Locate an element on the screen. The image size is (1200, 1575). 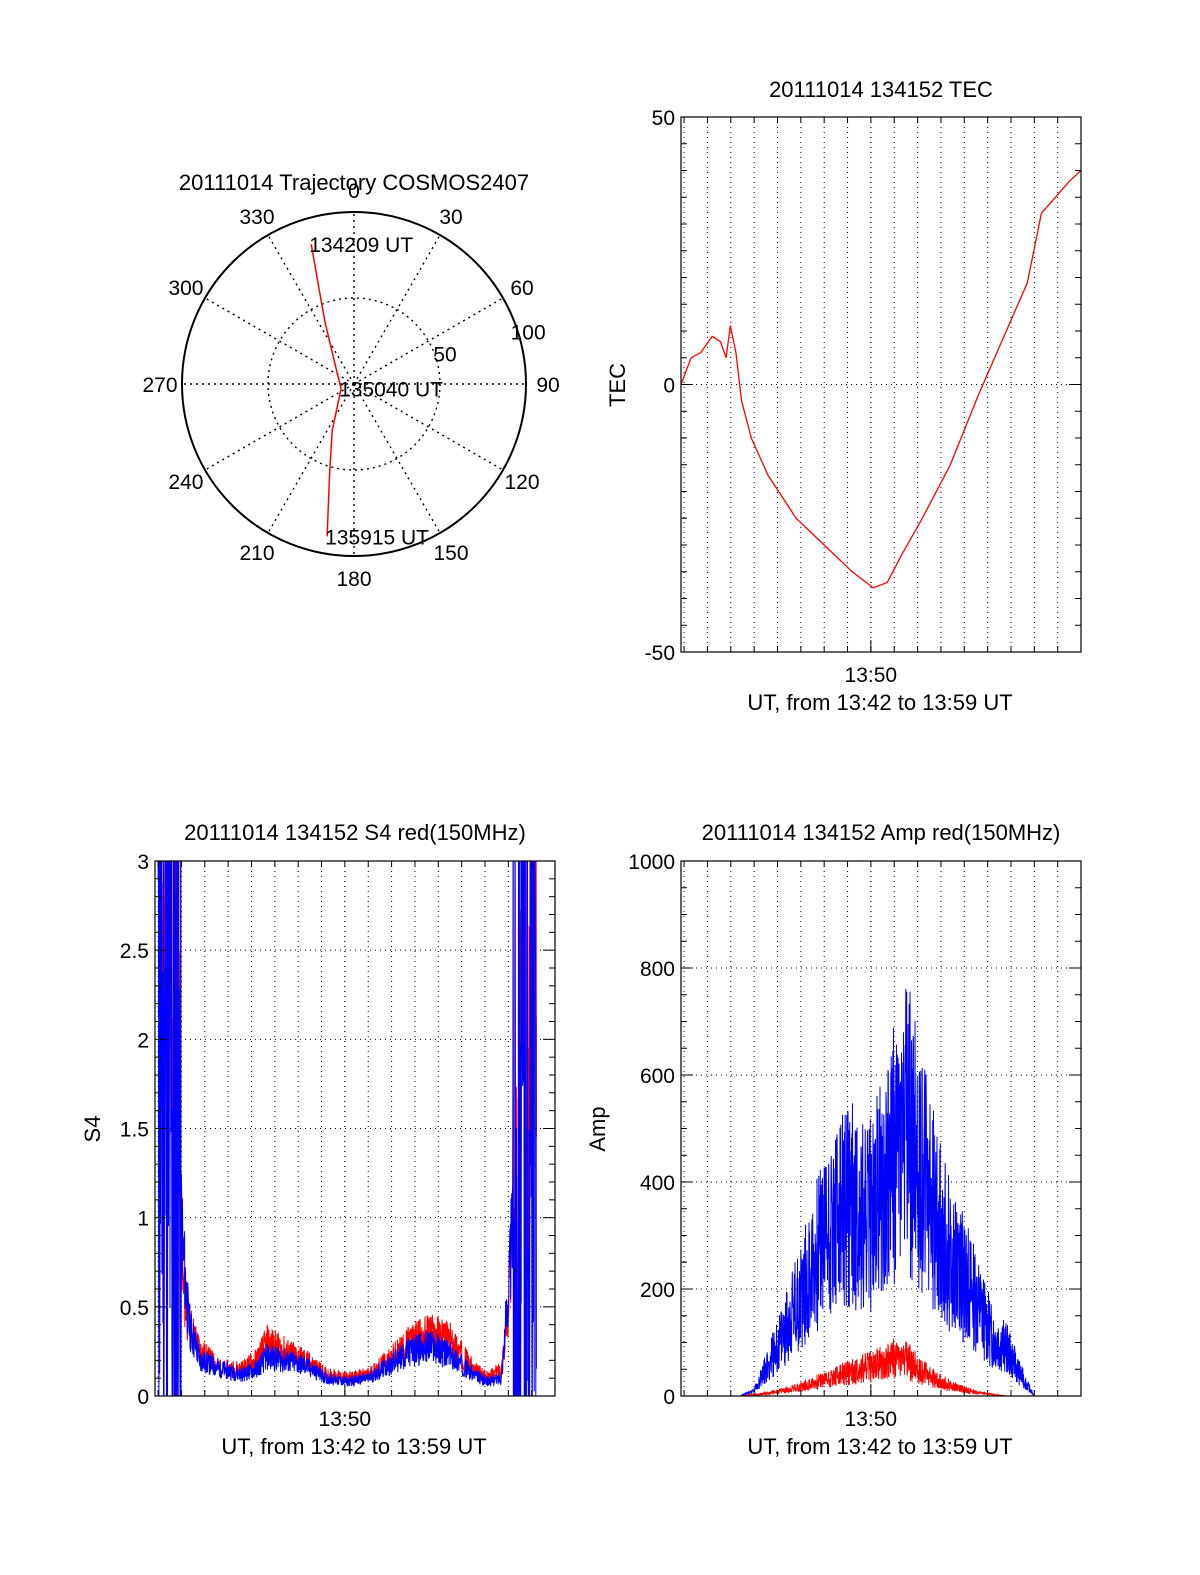
s4-series-group is located at coordinates (347, 1128).